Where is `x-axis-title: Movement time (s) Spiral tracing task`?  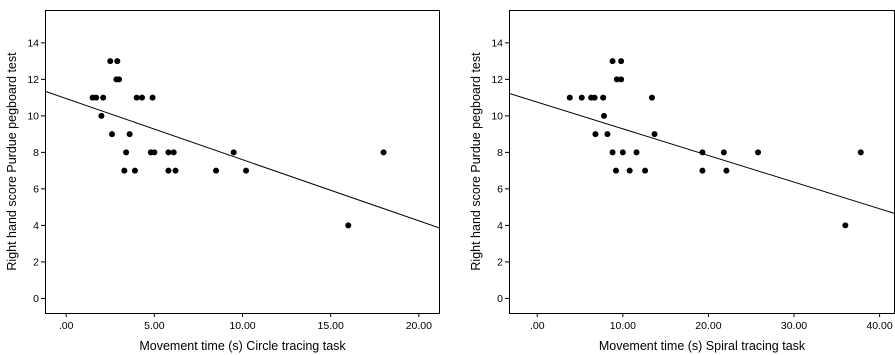 x-axis-title: Movement time (s) Spiral tracing task is located at coordinates (702, 346).